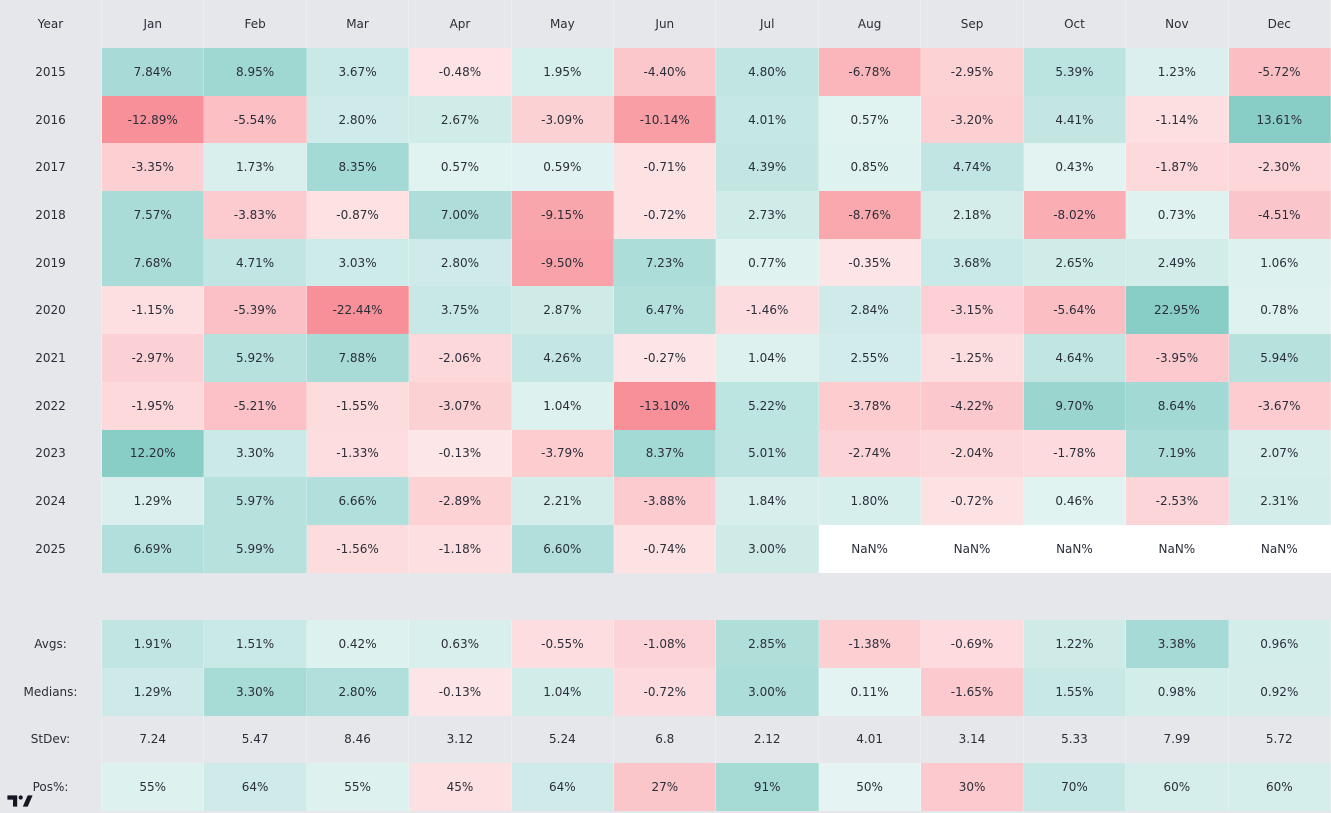 Image resolution: width=1331 pixels, height=813 pixels. I want to click on return-cell-2017-feb: 1.73%, so click(255, 167).